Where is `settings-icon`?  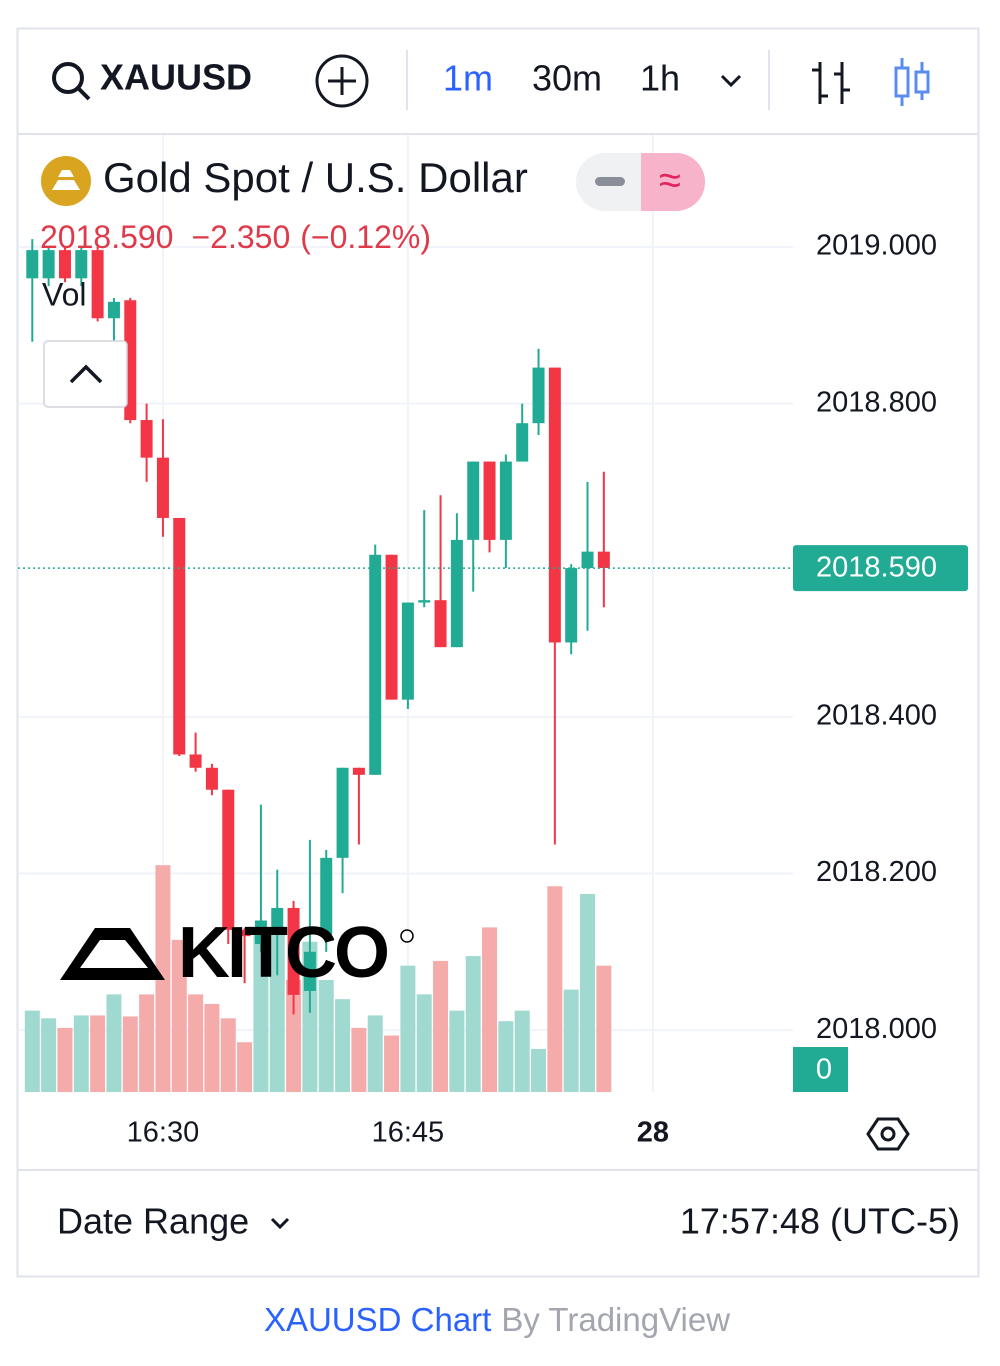 settings-icon is located at coordinates (888, 1134).